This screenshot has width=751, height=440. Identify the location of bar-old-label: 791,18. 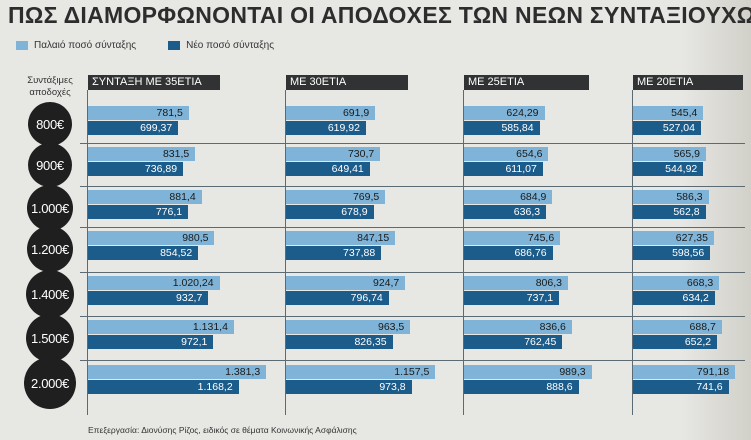
(713, 372).